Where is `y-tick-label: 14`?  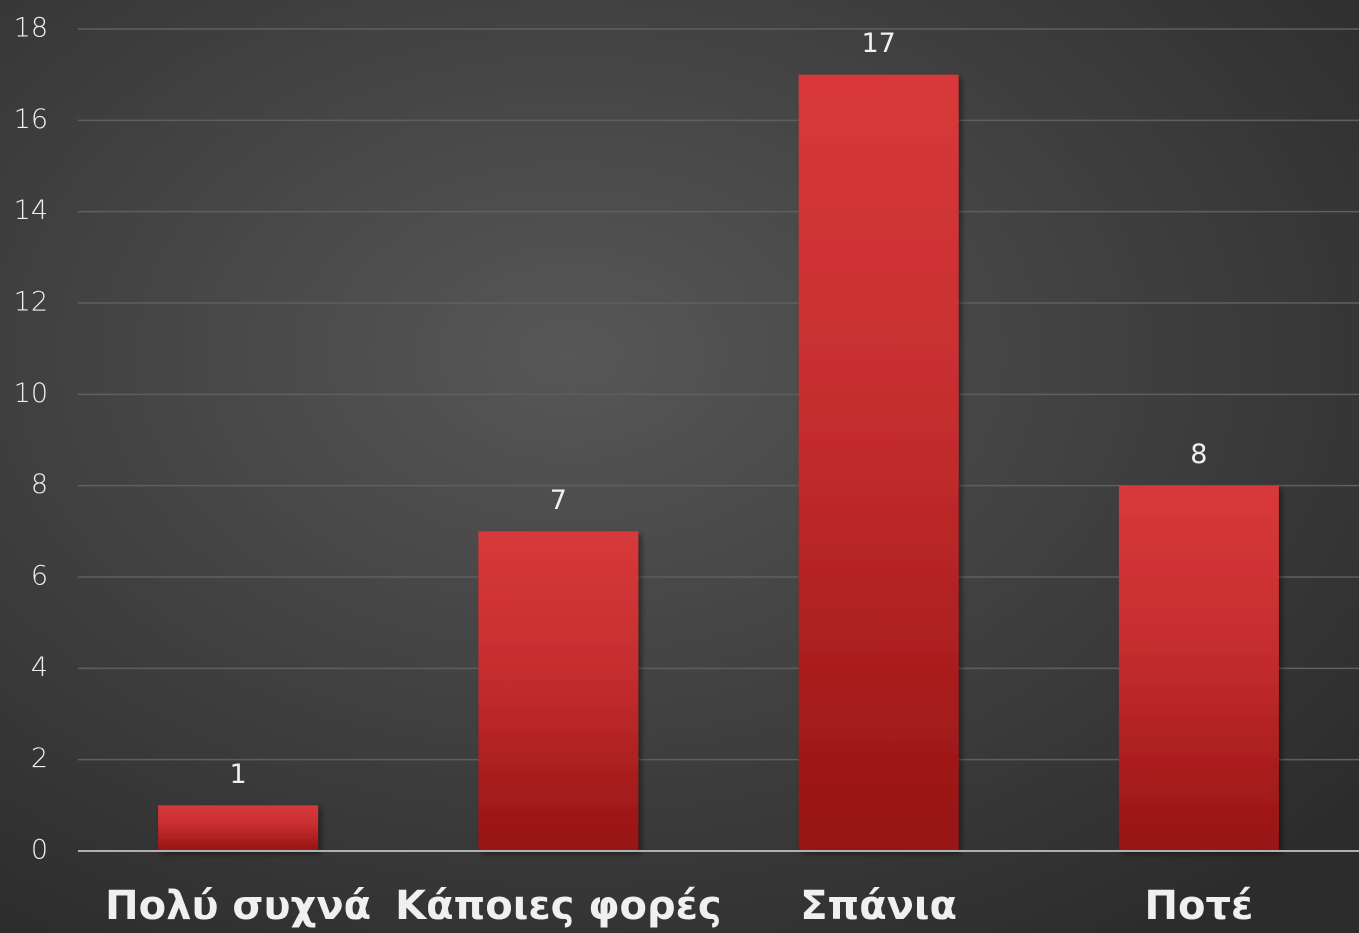
y-tick-label: 14 is located at coordinates (31, 210).